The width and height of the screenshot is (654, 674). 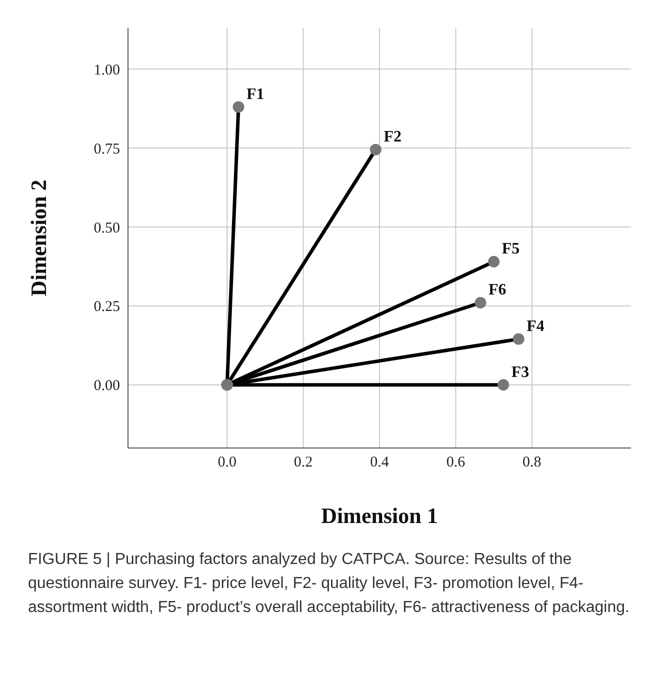 What do you see at coordinates (227, 462) in the screenshot?
I see `x-tick-label: 0.0` at bounding box center [227, 462].